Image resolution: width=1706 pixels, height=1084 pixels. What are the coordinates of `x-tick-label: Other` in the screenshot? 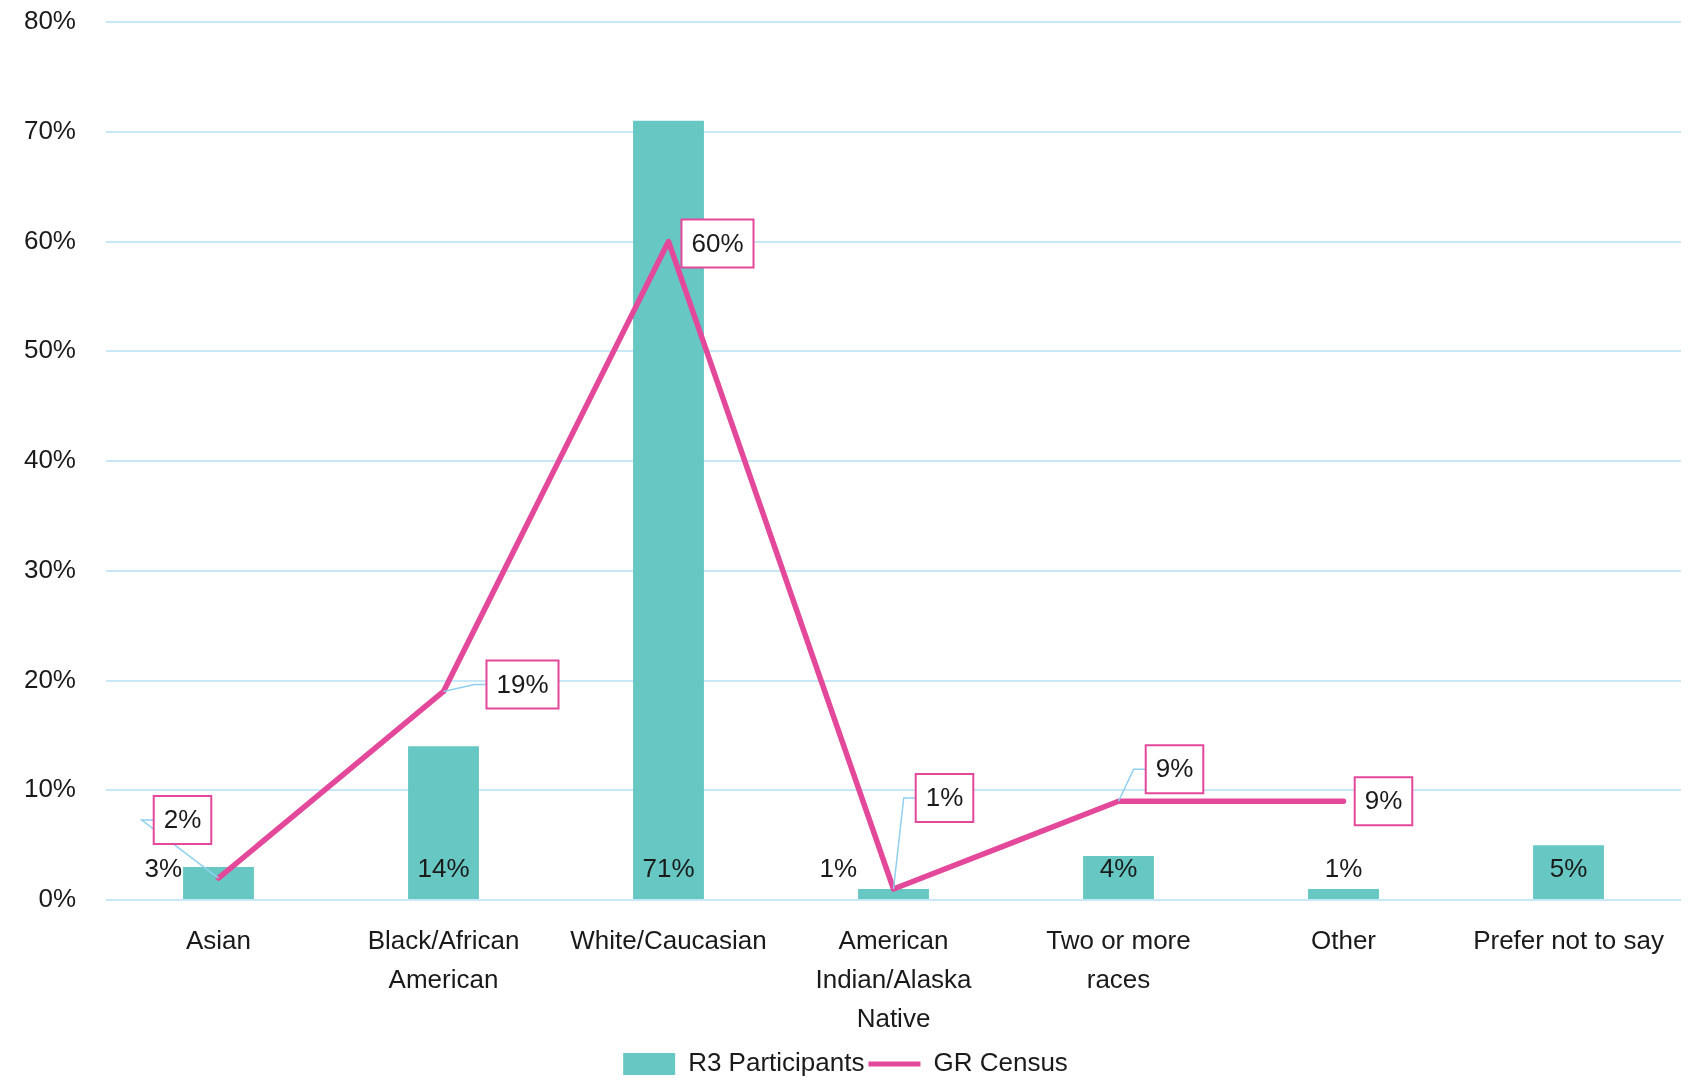 It's located at (1343, 939).